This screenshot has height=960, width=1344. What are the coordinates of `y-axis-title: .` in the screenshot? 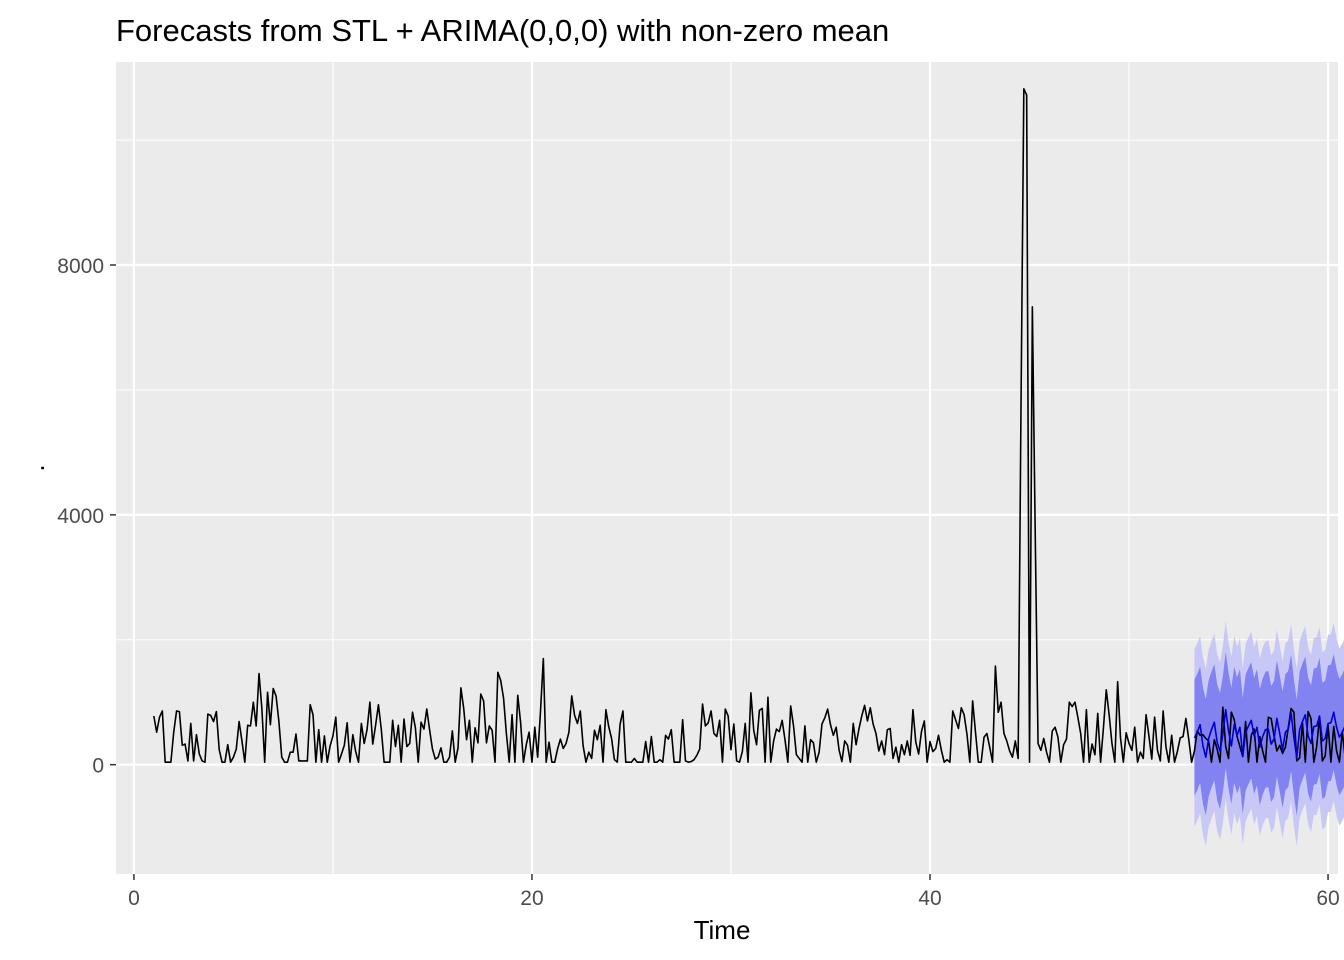 It's located at (35, 467).